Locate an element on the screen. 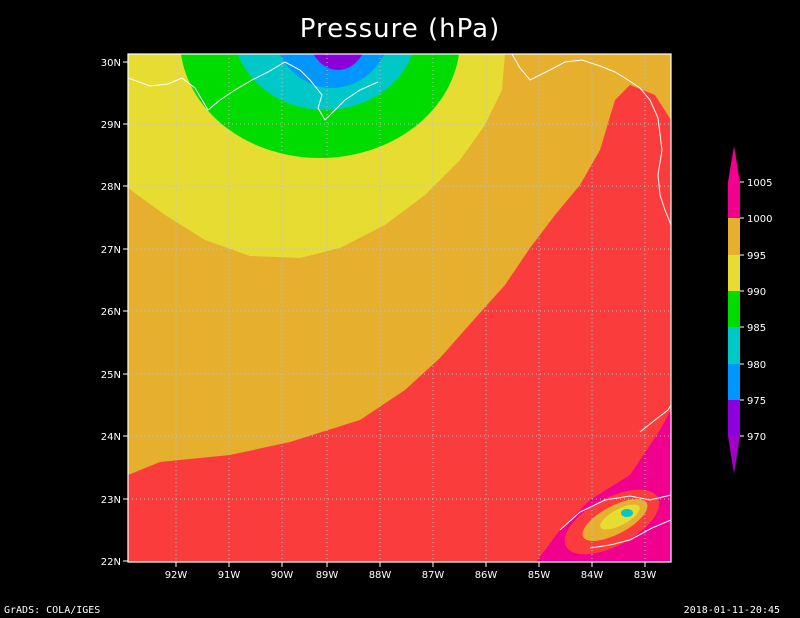 The image size is (800, 618). footer-timestamp: 2018-01-11-20:45 is located at coordinates (731, 610).